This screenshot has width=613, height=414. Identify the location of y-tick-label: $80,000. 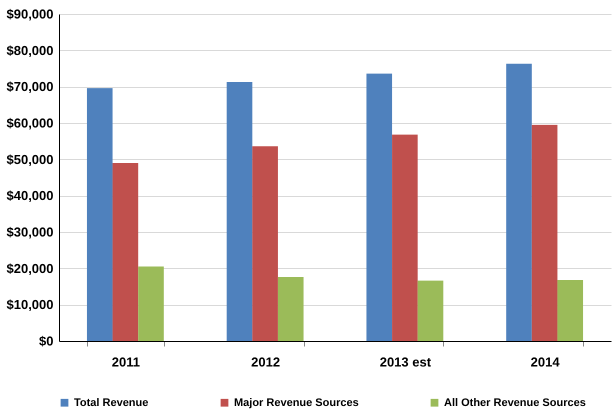
(30, 50).